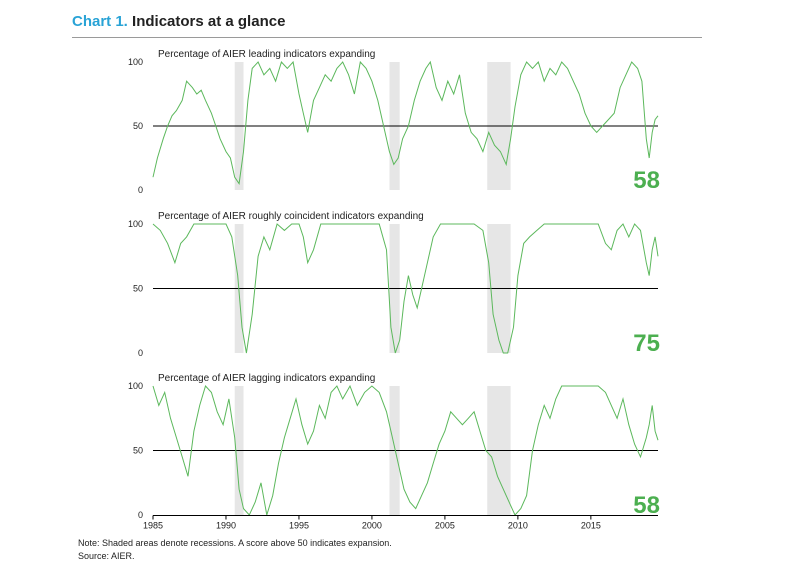  I want to click on chart-title: Chart 1. Indicators at a glance, so click(178, 21).